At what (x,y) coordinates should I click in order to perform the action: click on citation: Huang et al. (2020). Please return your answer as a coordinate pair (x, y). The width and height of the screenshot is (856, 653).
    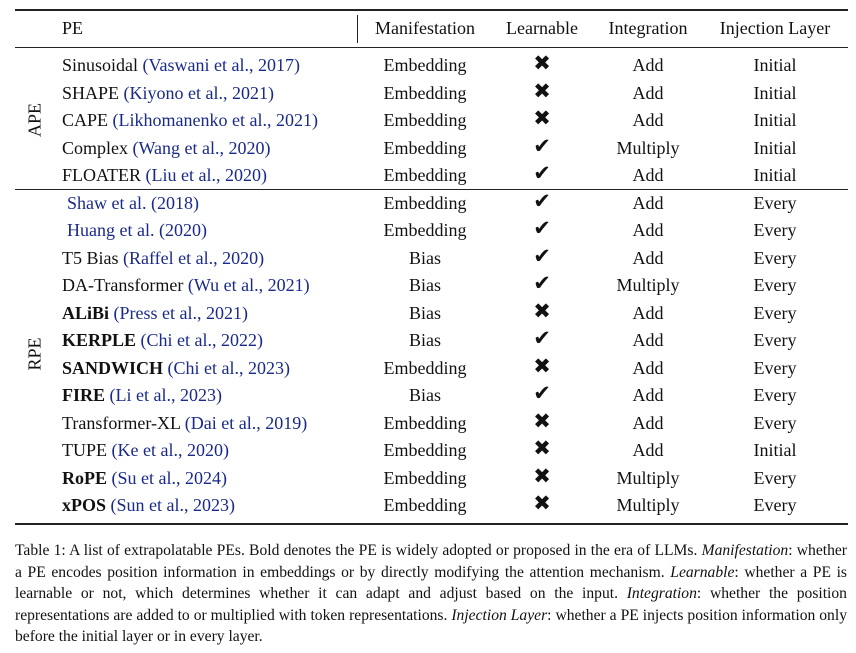
    Looking at the image, I should click on (137, 230).